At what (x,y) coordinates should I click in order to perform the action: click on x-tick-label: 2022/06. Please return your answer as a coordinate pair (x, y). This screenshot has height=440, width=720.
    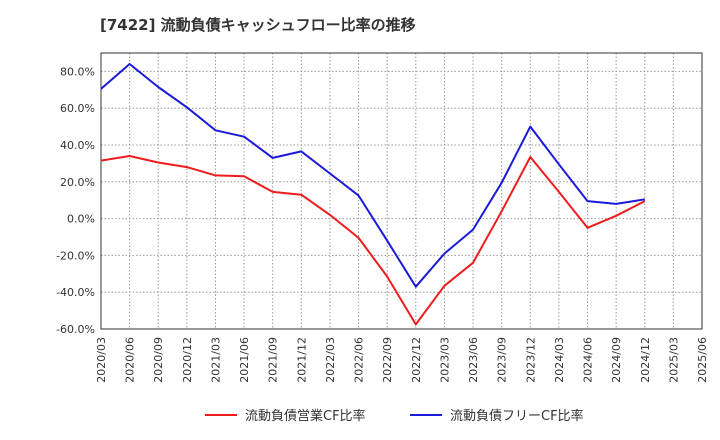
    Looking at the image, I should click on (359, 360).